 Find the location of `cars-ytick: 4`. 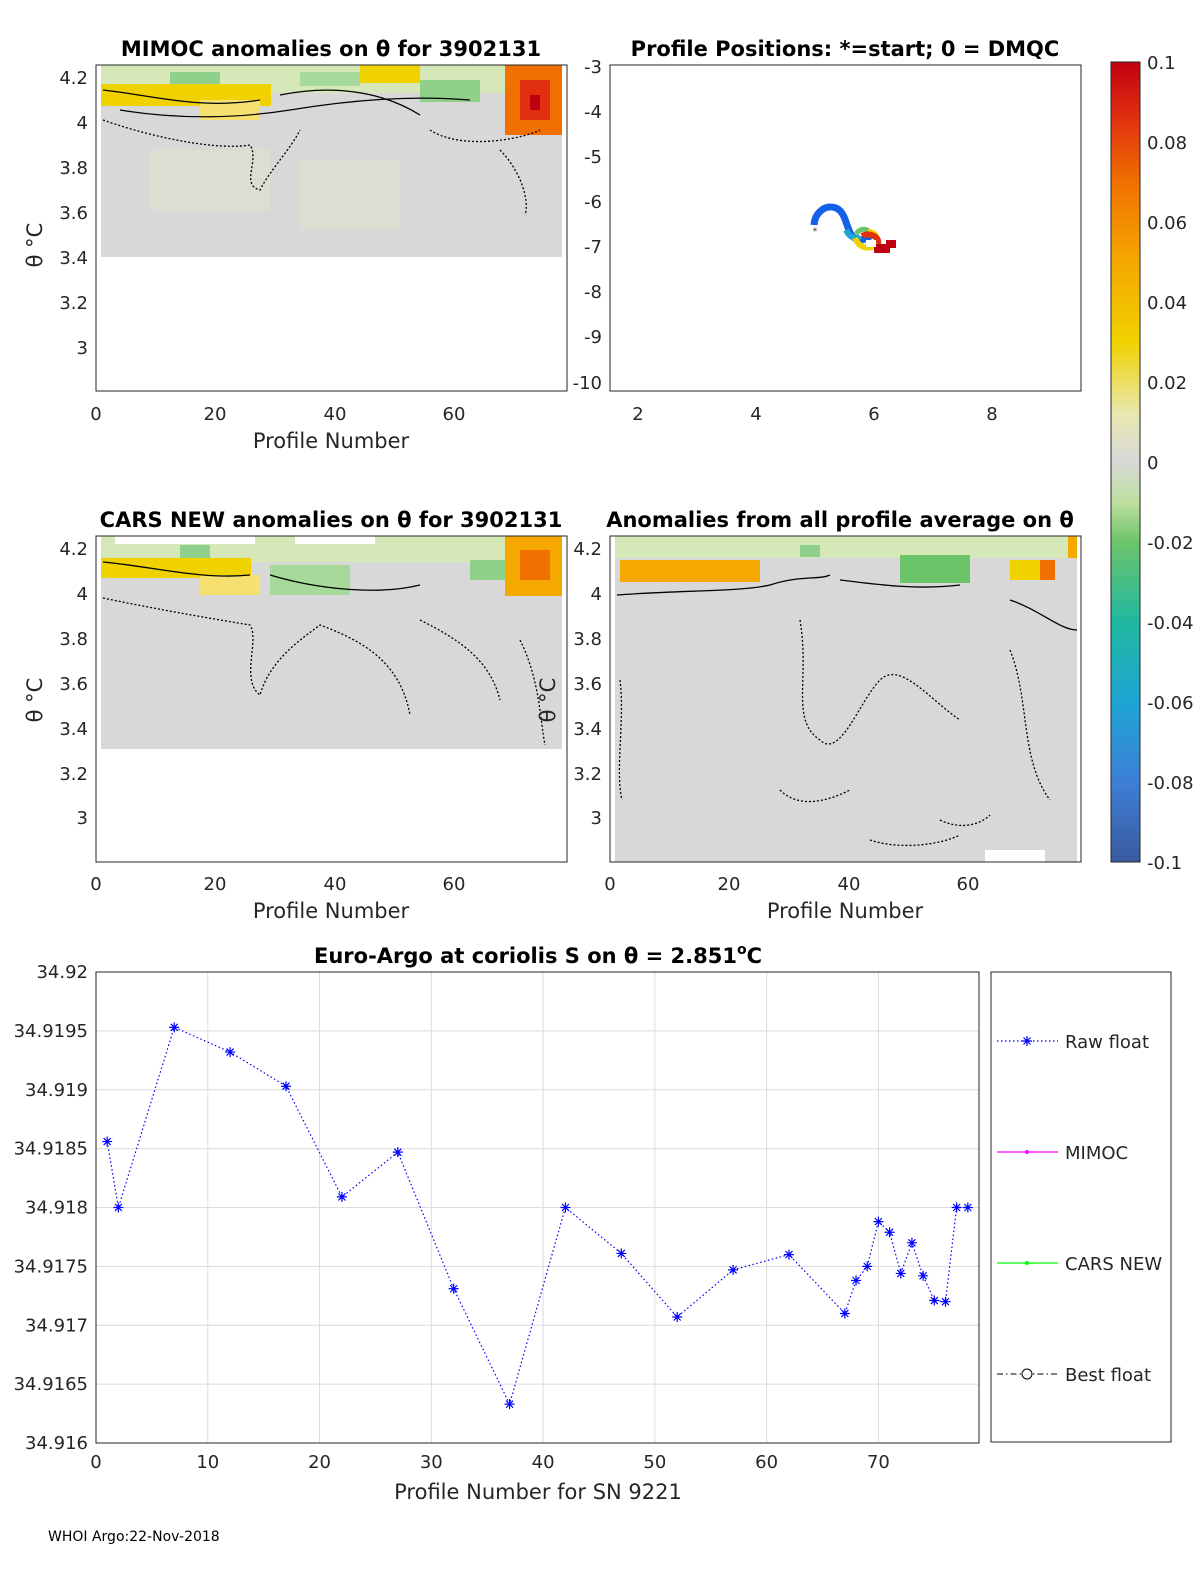

cars-ytick: 4 is located at coordinates (82, 594).